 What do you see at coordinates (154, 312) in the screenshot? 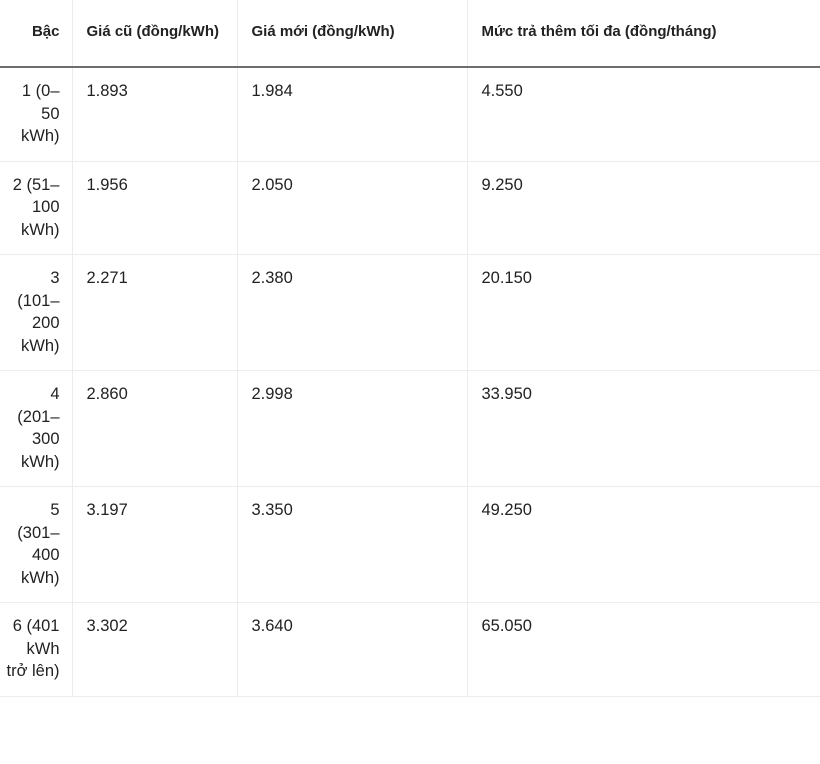
I see `old-price-cell: 2.271` at bounding box center [154, 312].